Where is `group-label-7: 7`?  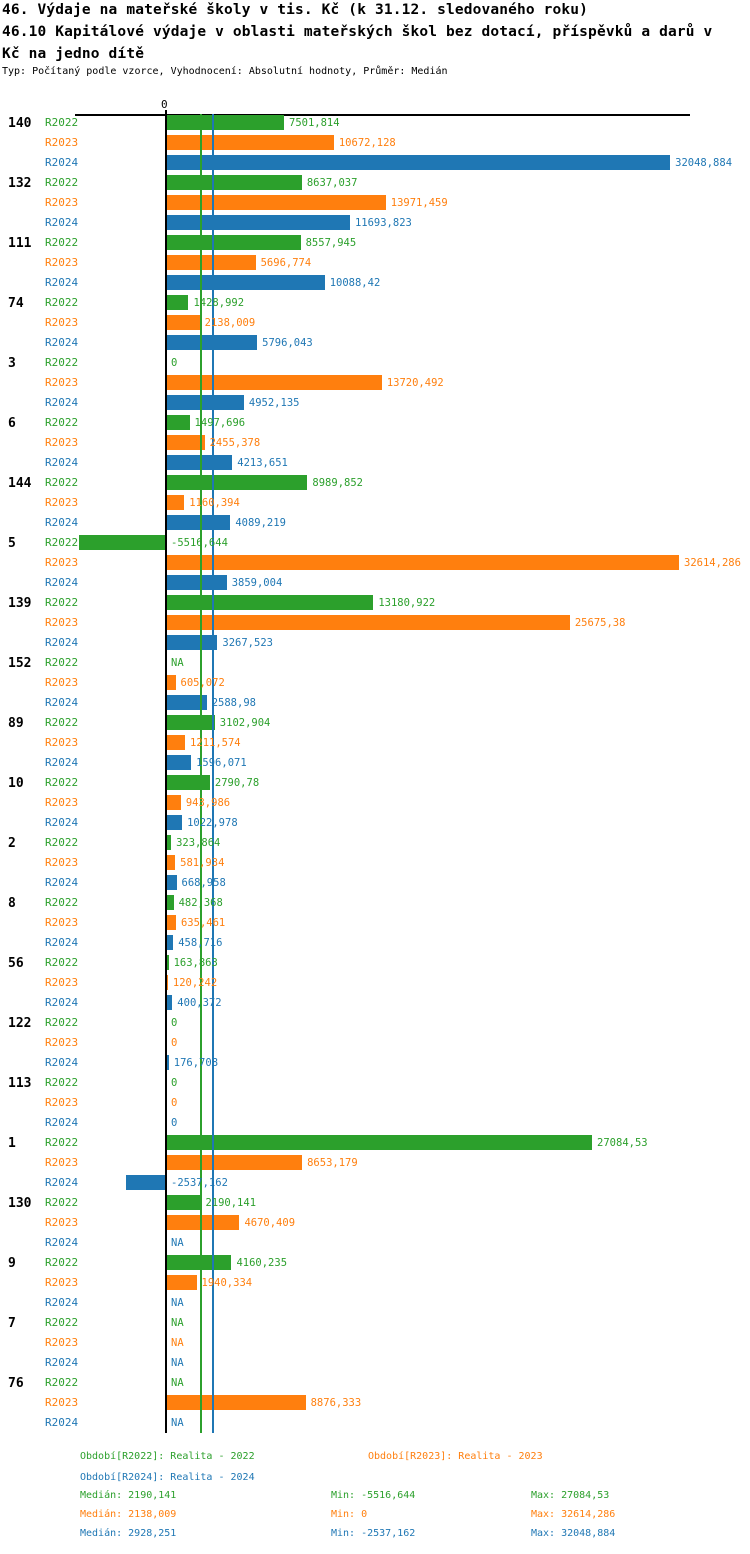 group-label-7: 7 is located at coordinates (12, 1323).